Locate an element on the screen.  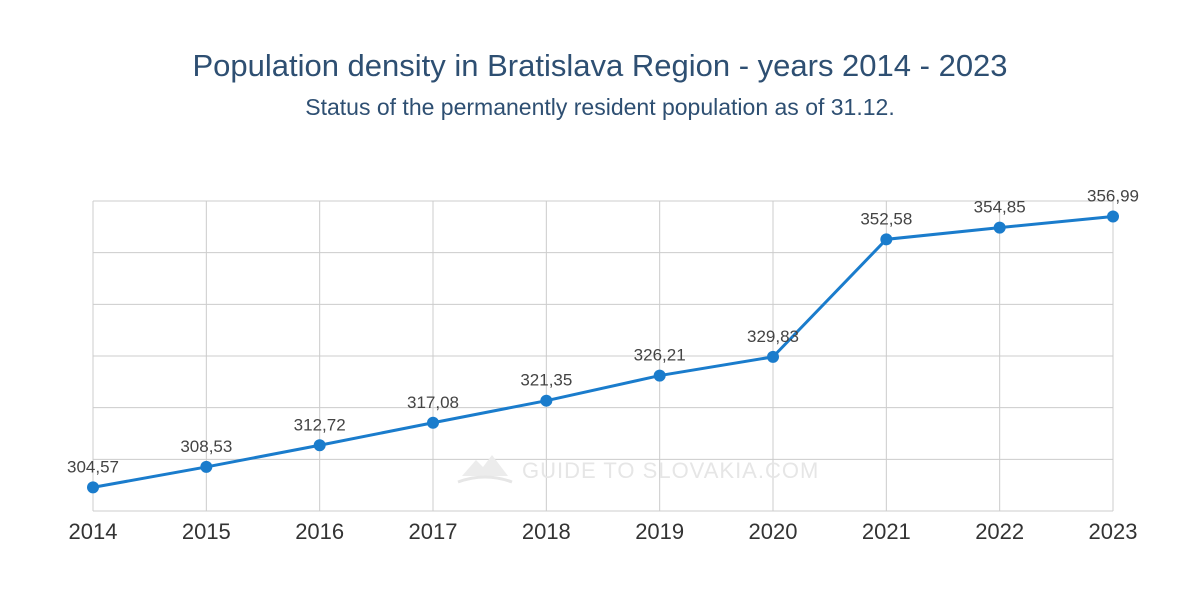
data-label: 329,83 is located at coordinates (773, 336).